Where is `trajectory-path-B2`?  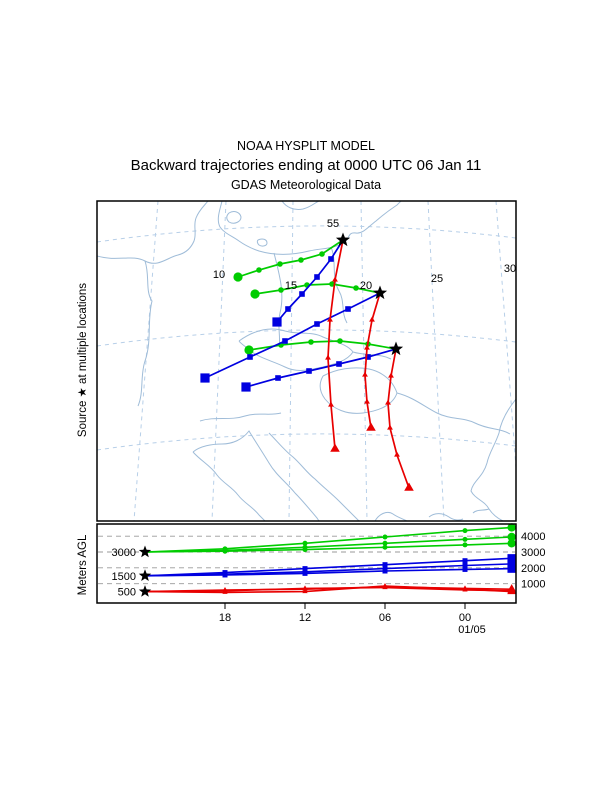
trajectory-path-B2 is located at coordinates (292, 335).